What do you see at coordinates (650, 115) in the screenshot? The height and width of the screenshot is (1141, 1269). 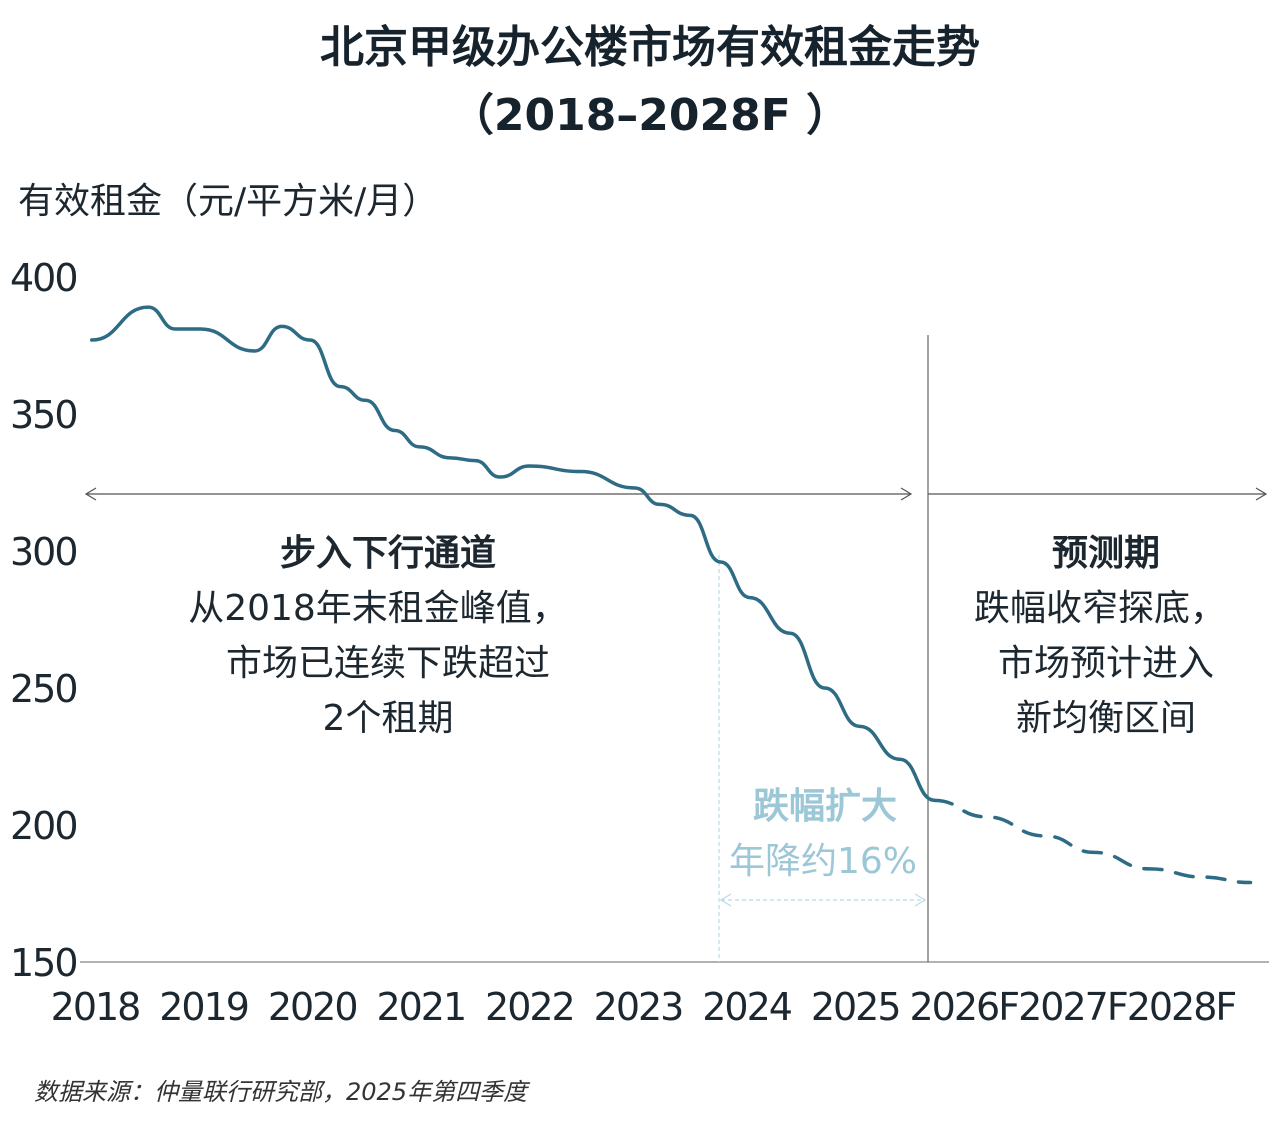 I see `chart-subtitle: （2018–2028F ）` at bounding box center [650, 115].